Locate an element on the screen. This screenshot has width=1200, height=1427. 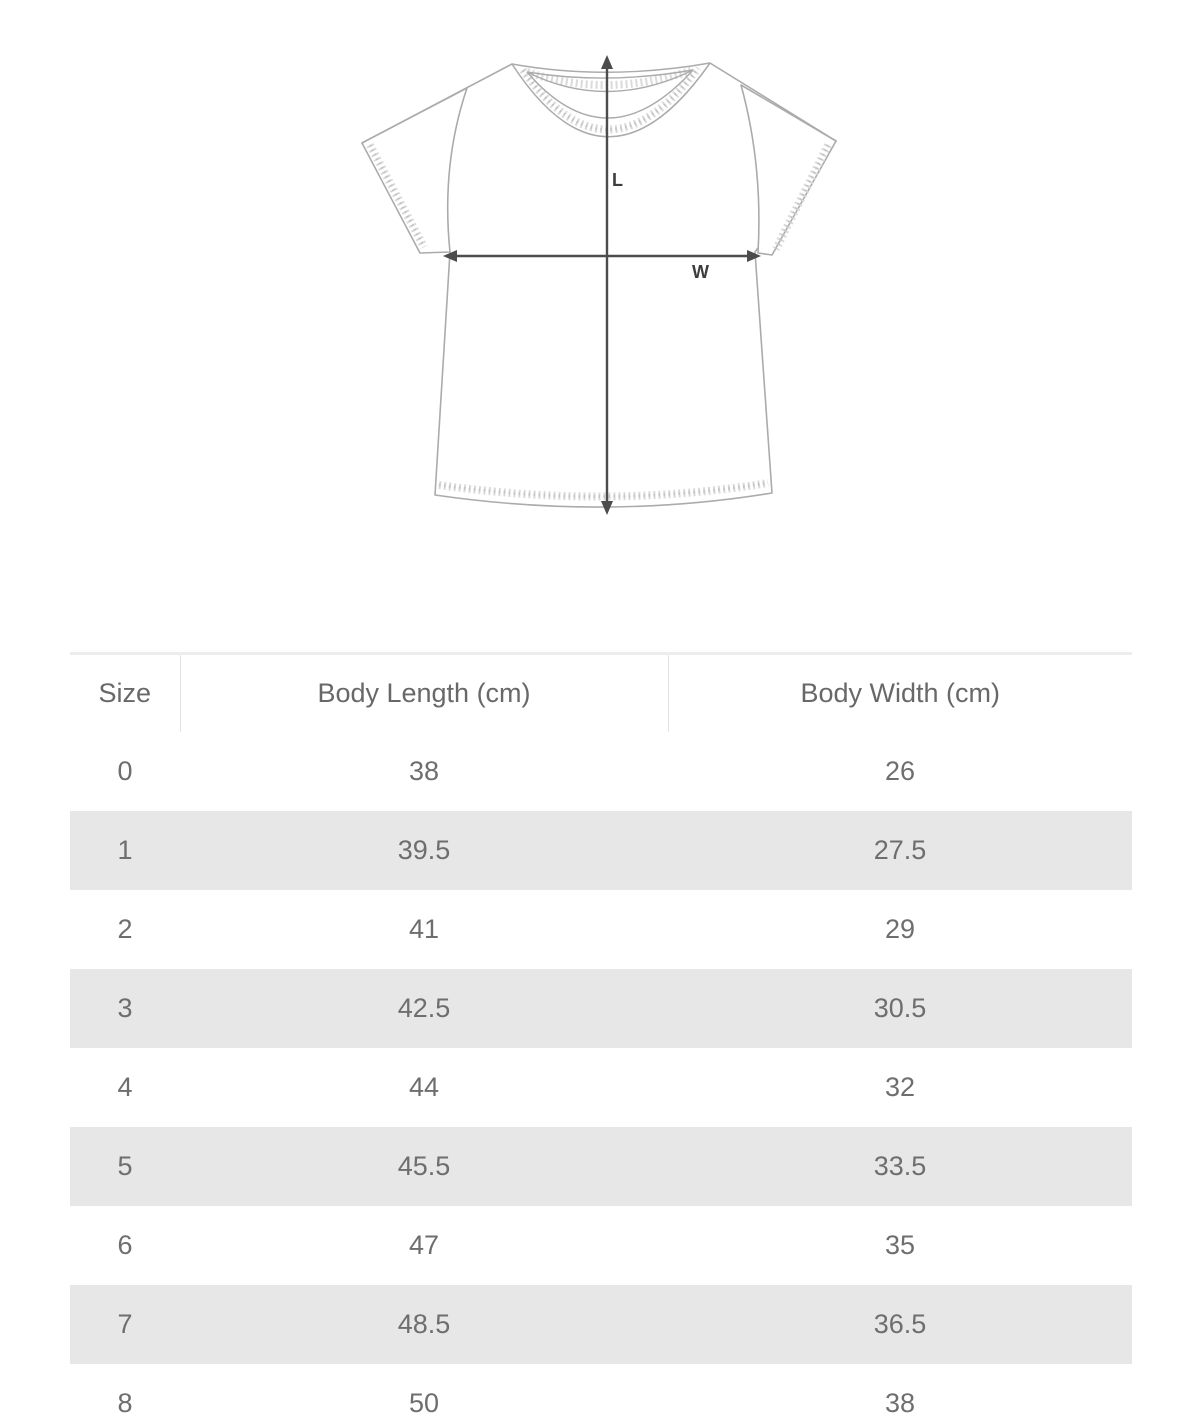
table-row: 1 39.5 27.5 is located at coordinates (601, 850).